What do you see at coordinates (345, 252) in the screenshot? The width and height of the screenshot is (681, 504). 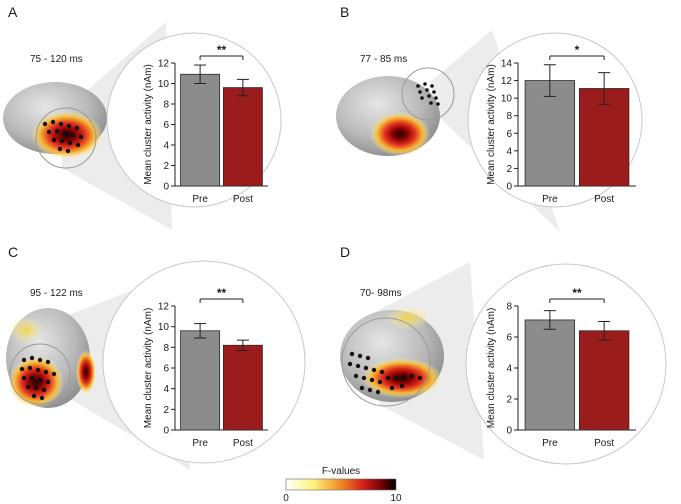 I see `panel-label-d: D` at bounding box center [345, 252].